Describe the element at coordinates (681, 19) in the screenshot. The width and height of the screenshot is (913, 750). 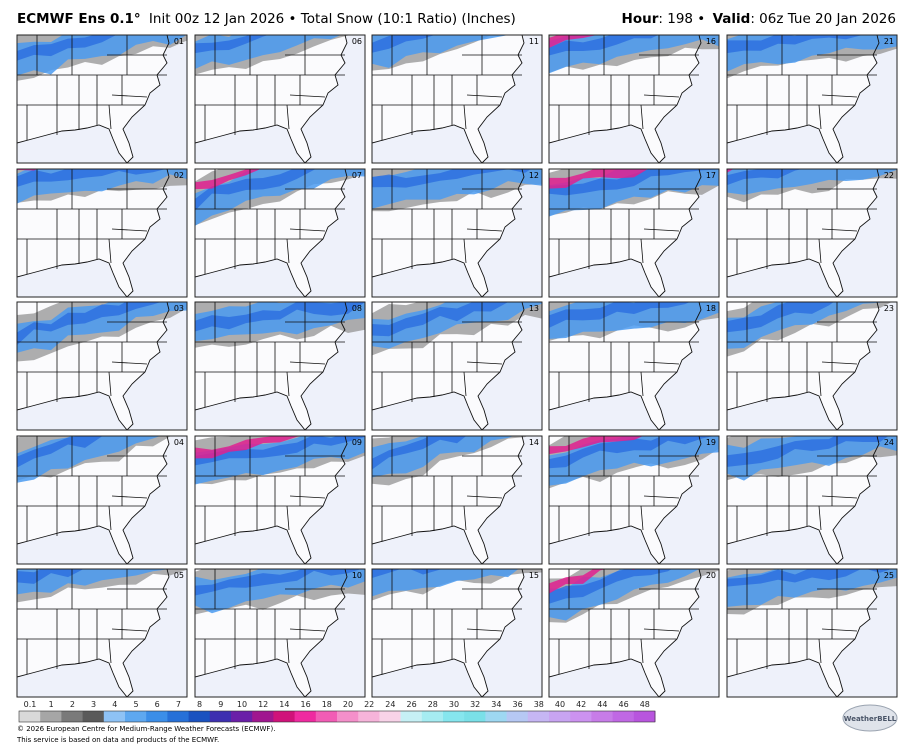
I see `hour-value: : 198 •` at that location.